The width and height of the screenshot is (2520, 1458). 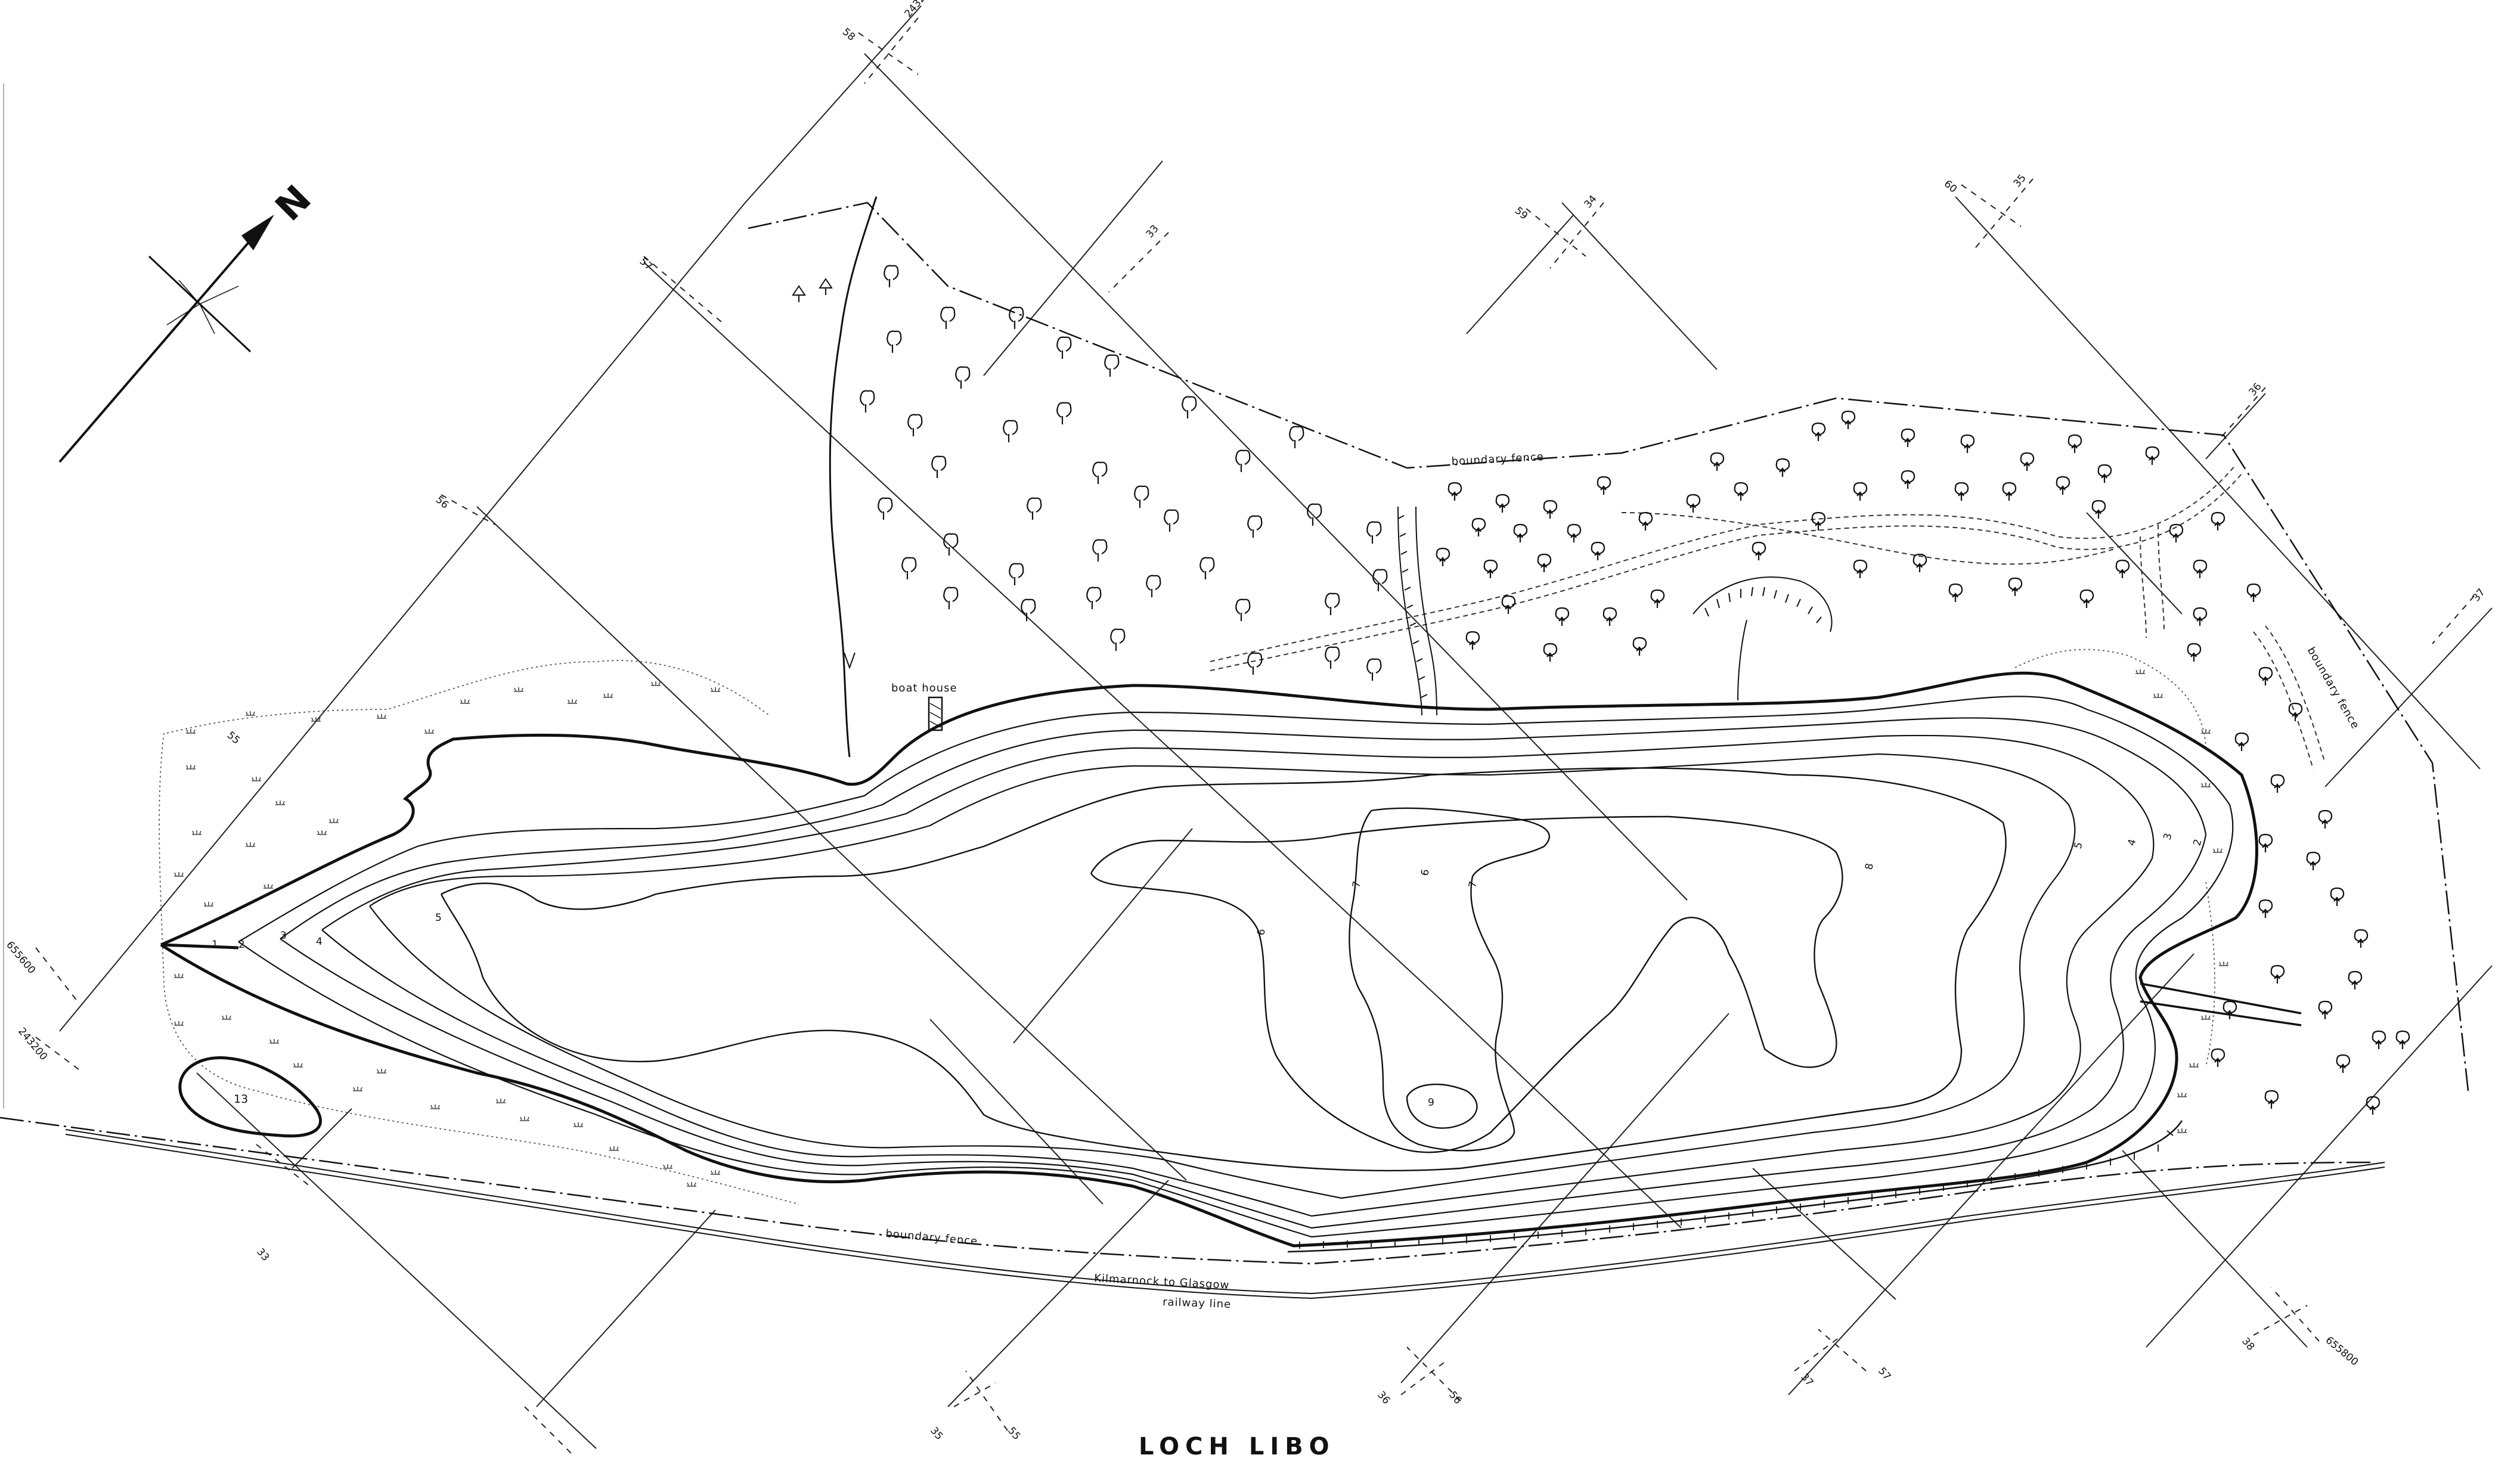 What do you see at coordinates (1591, 201) in the screenshot?
I see `grid-ref: 34` at bounding box center [1591, 201].